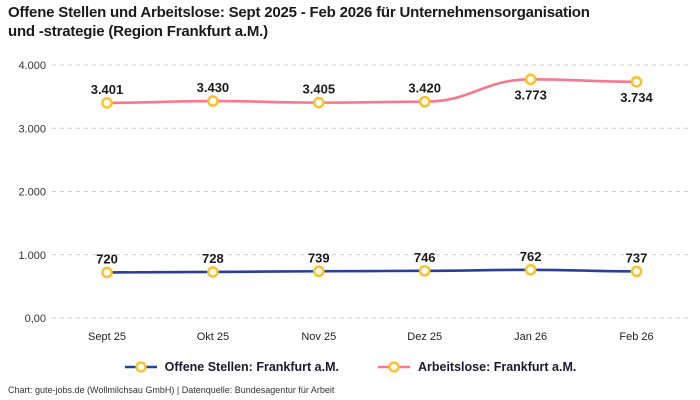 This screenshot has height=400, width=700. Describe the element at coordinates (424, 337) in the screenshot. I see `x-axis-tick-label: Dez 25` at that location.